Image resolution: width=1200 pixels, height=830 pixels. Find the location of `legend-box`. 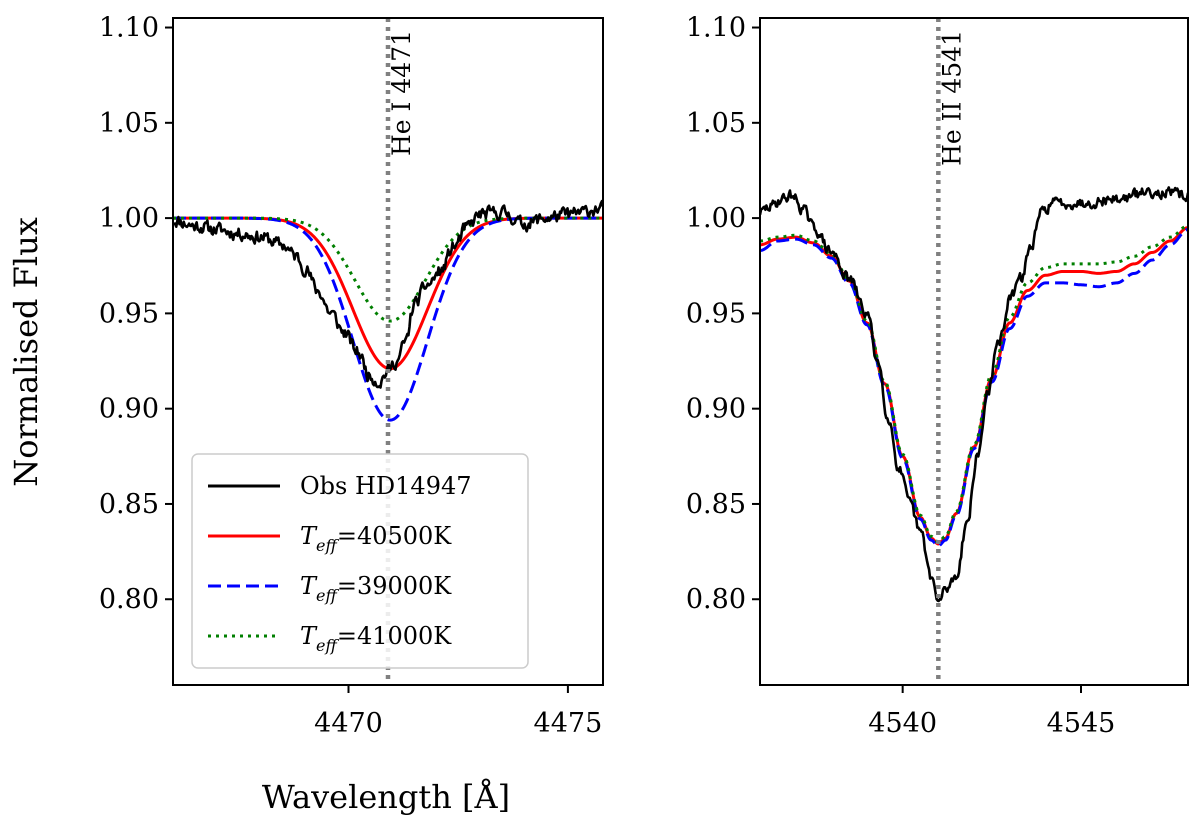

legend-box is located at coordinates (360, 561).